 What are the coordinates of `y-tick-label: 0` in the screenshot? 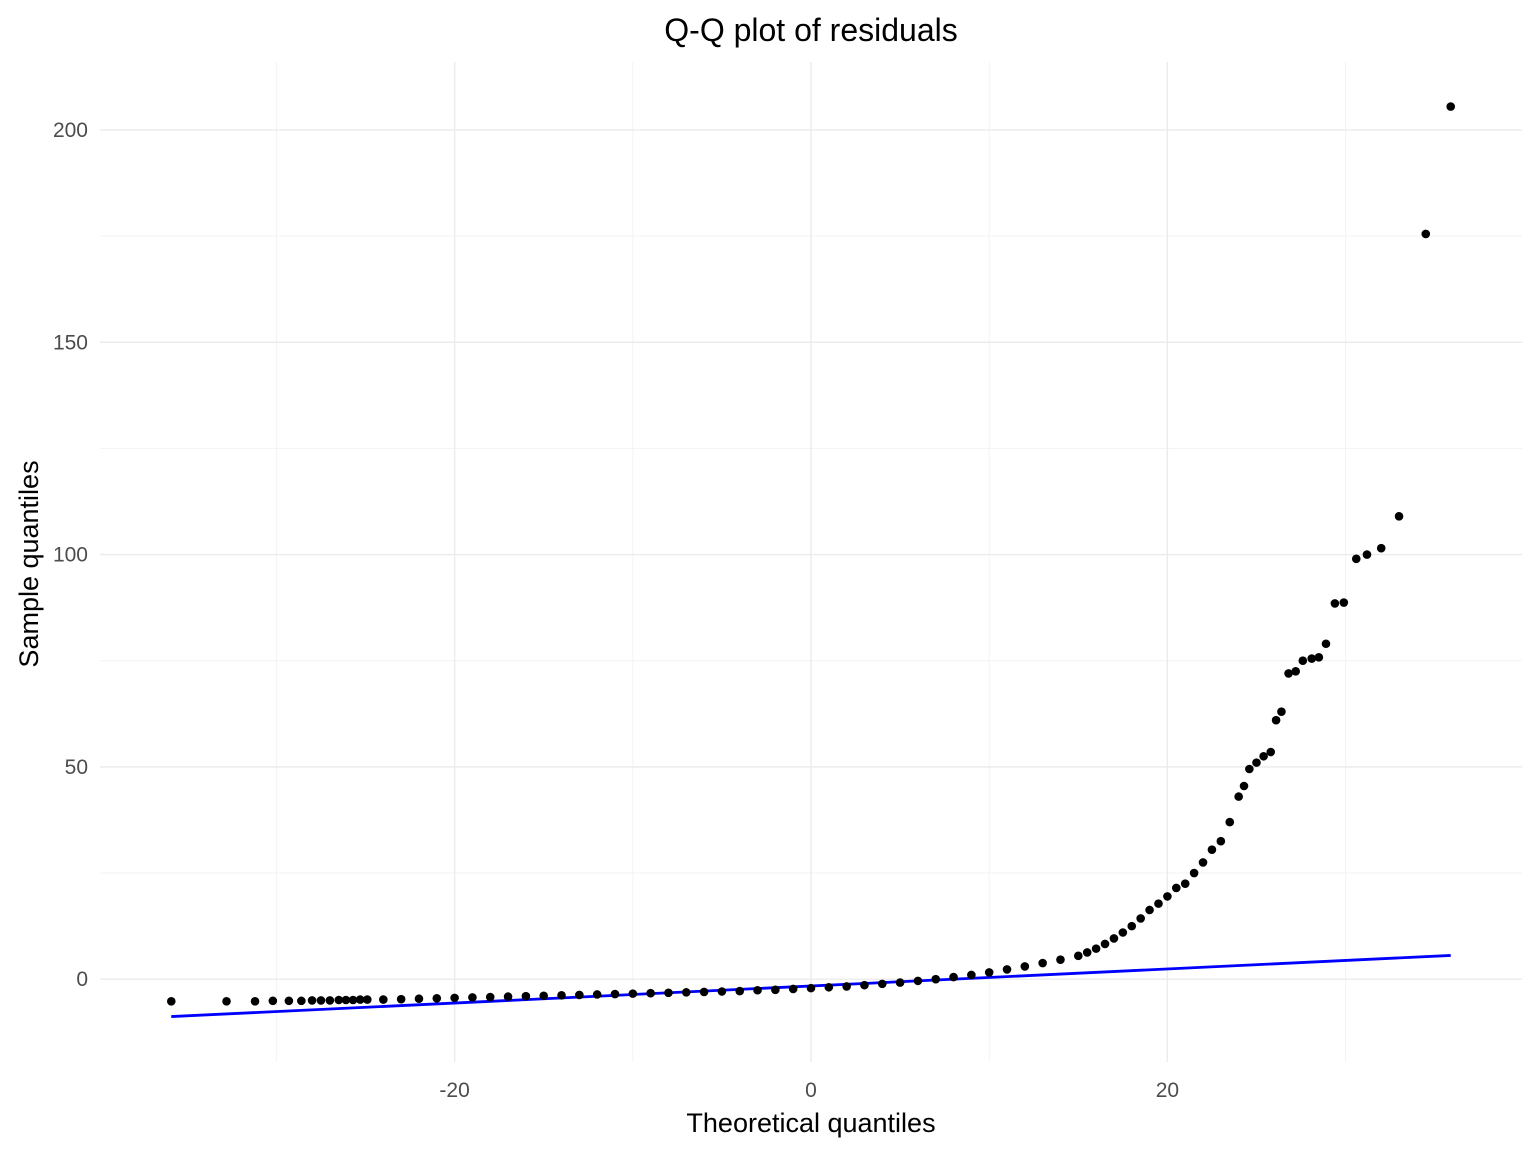 It's located at (82, 979).